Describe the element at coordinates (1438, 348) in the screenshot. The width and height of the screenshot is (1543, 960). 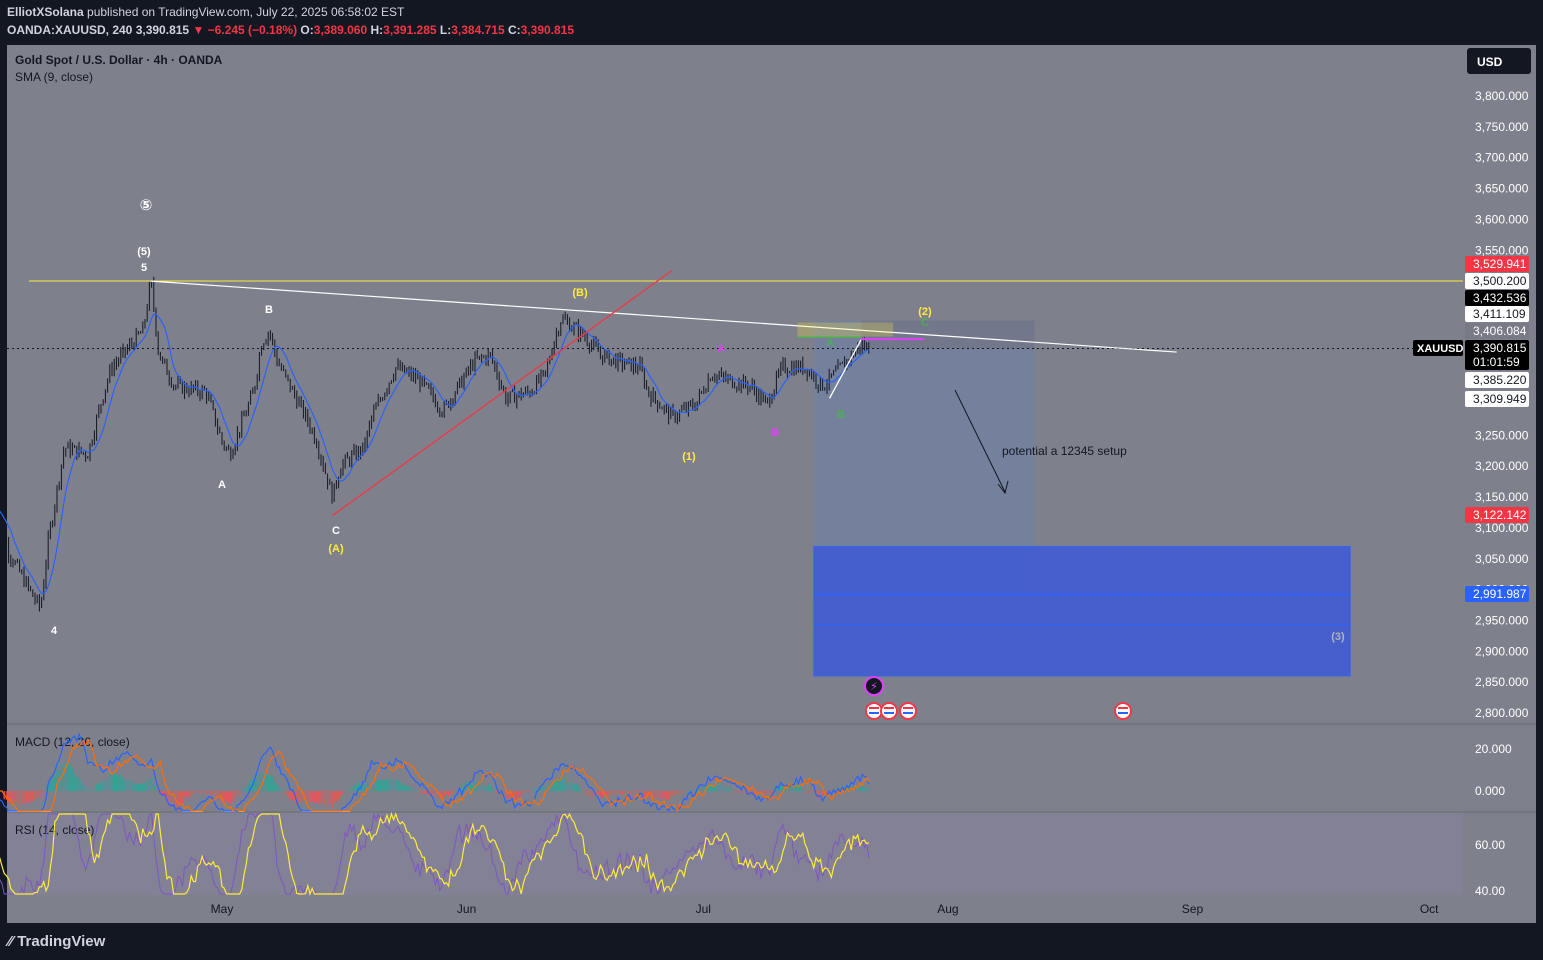
I see `symbol-label` at that location.